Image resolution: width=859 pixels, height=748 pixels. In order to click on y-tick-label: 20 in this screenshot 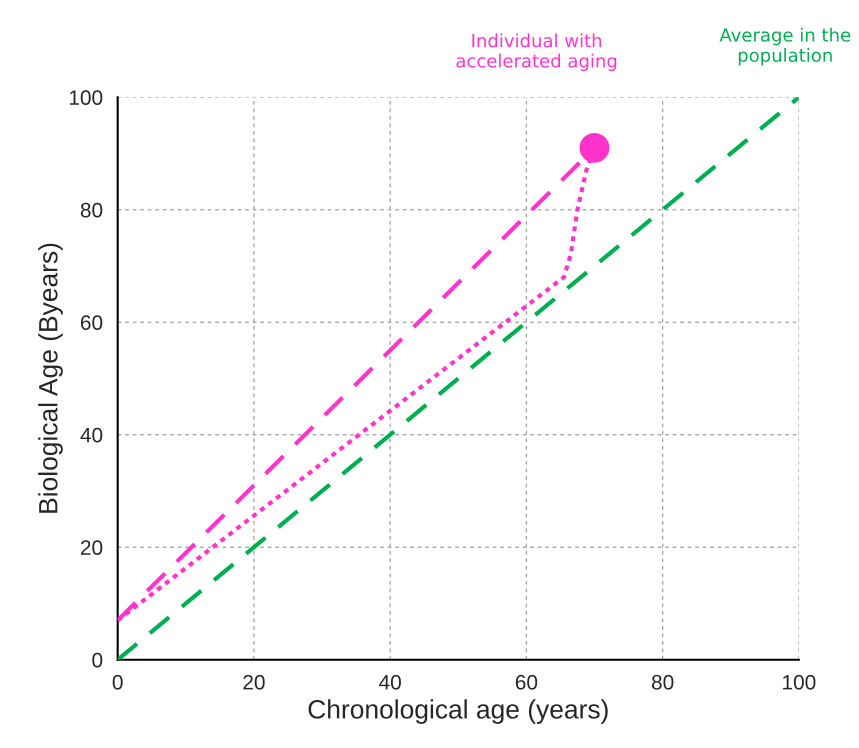, I will do `click(91, 547)`.